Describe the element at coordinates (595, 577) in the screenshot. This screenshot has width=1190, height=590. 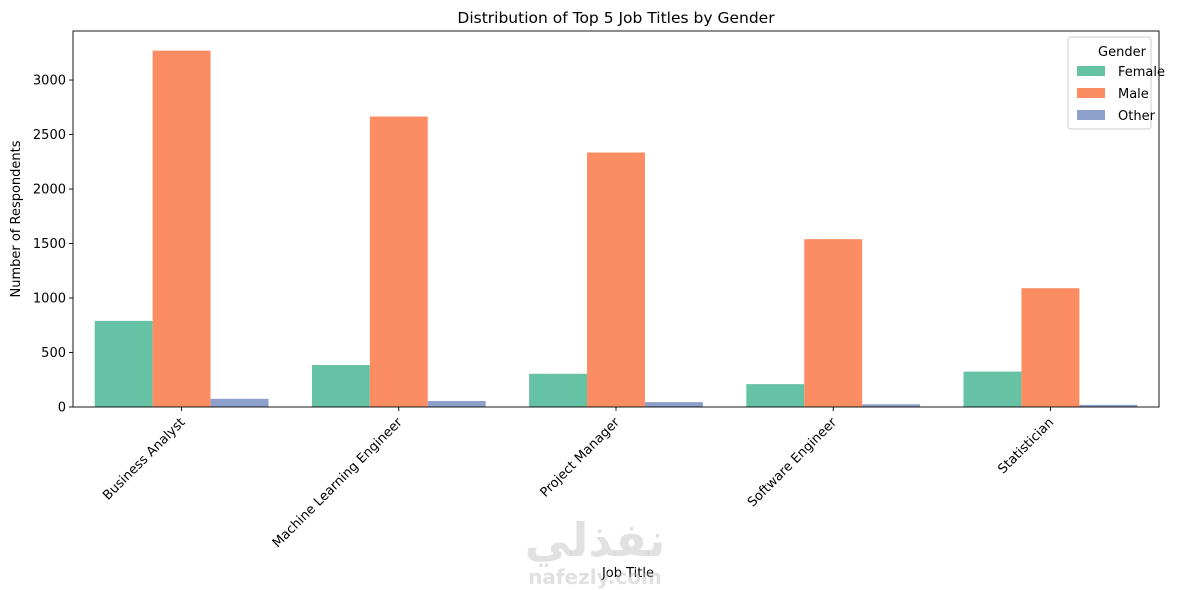
I see `watermark-latin: nafezly.com` at that location.